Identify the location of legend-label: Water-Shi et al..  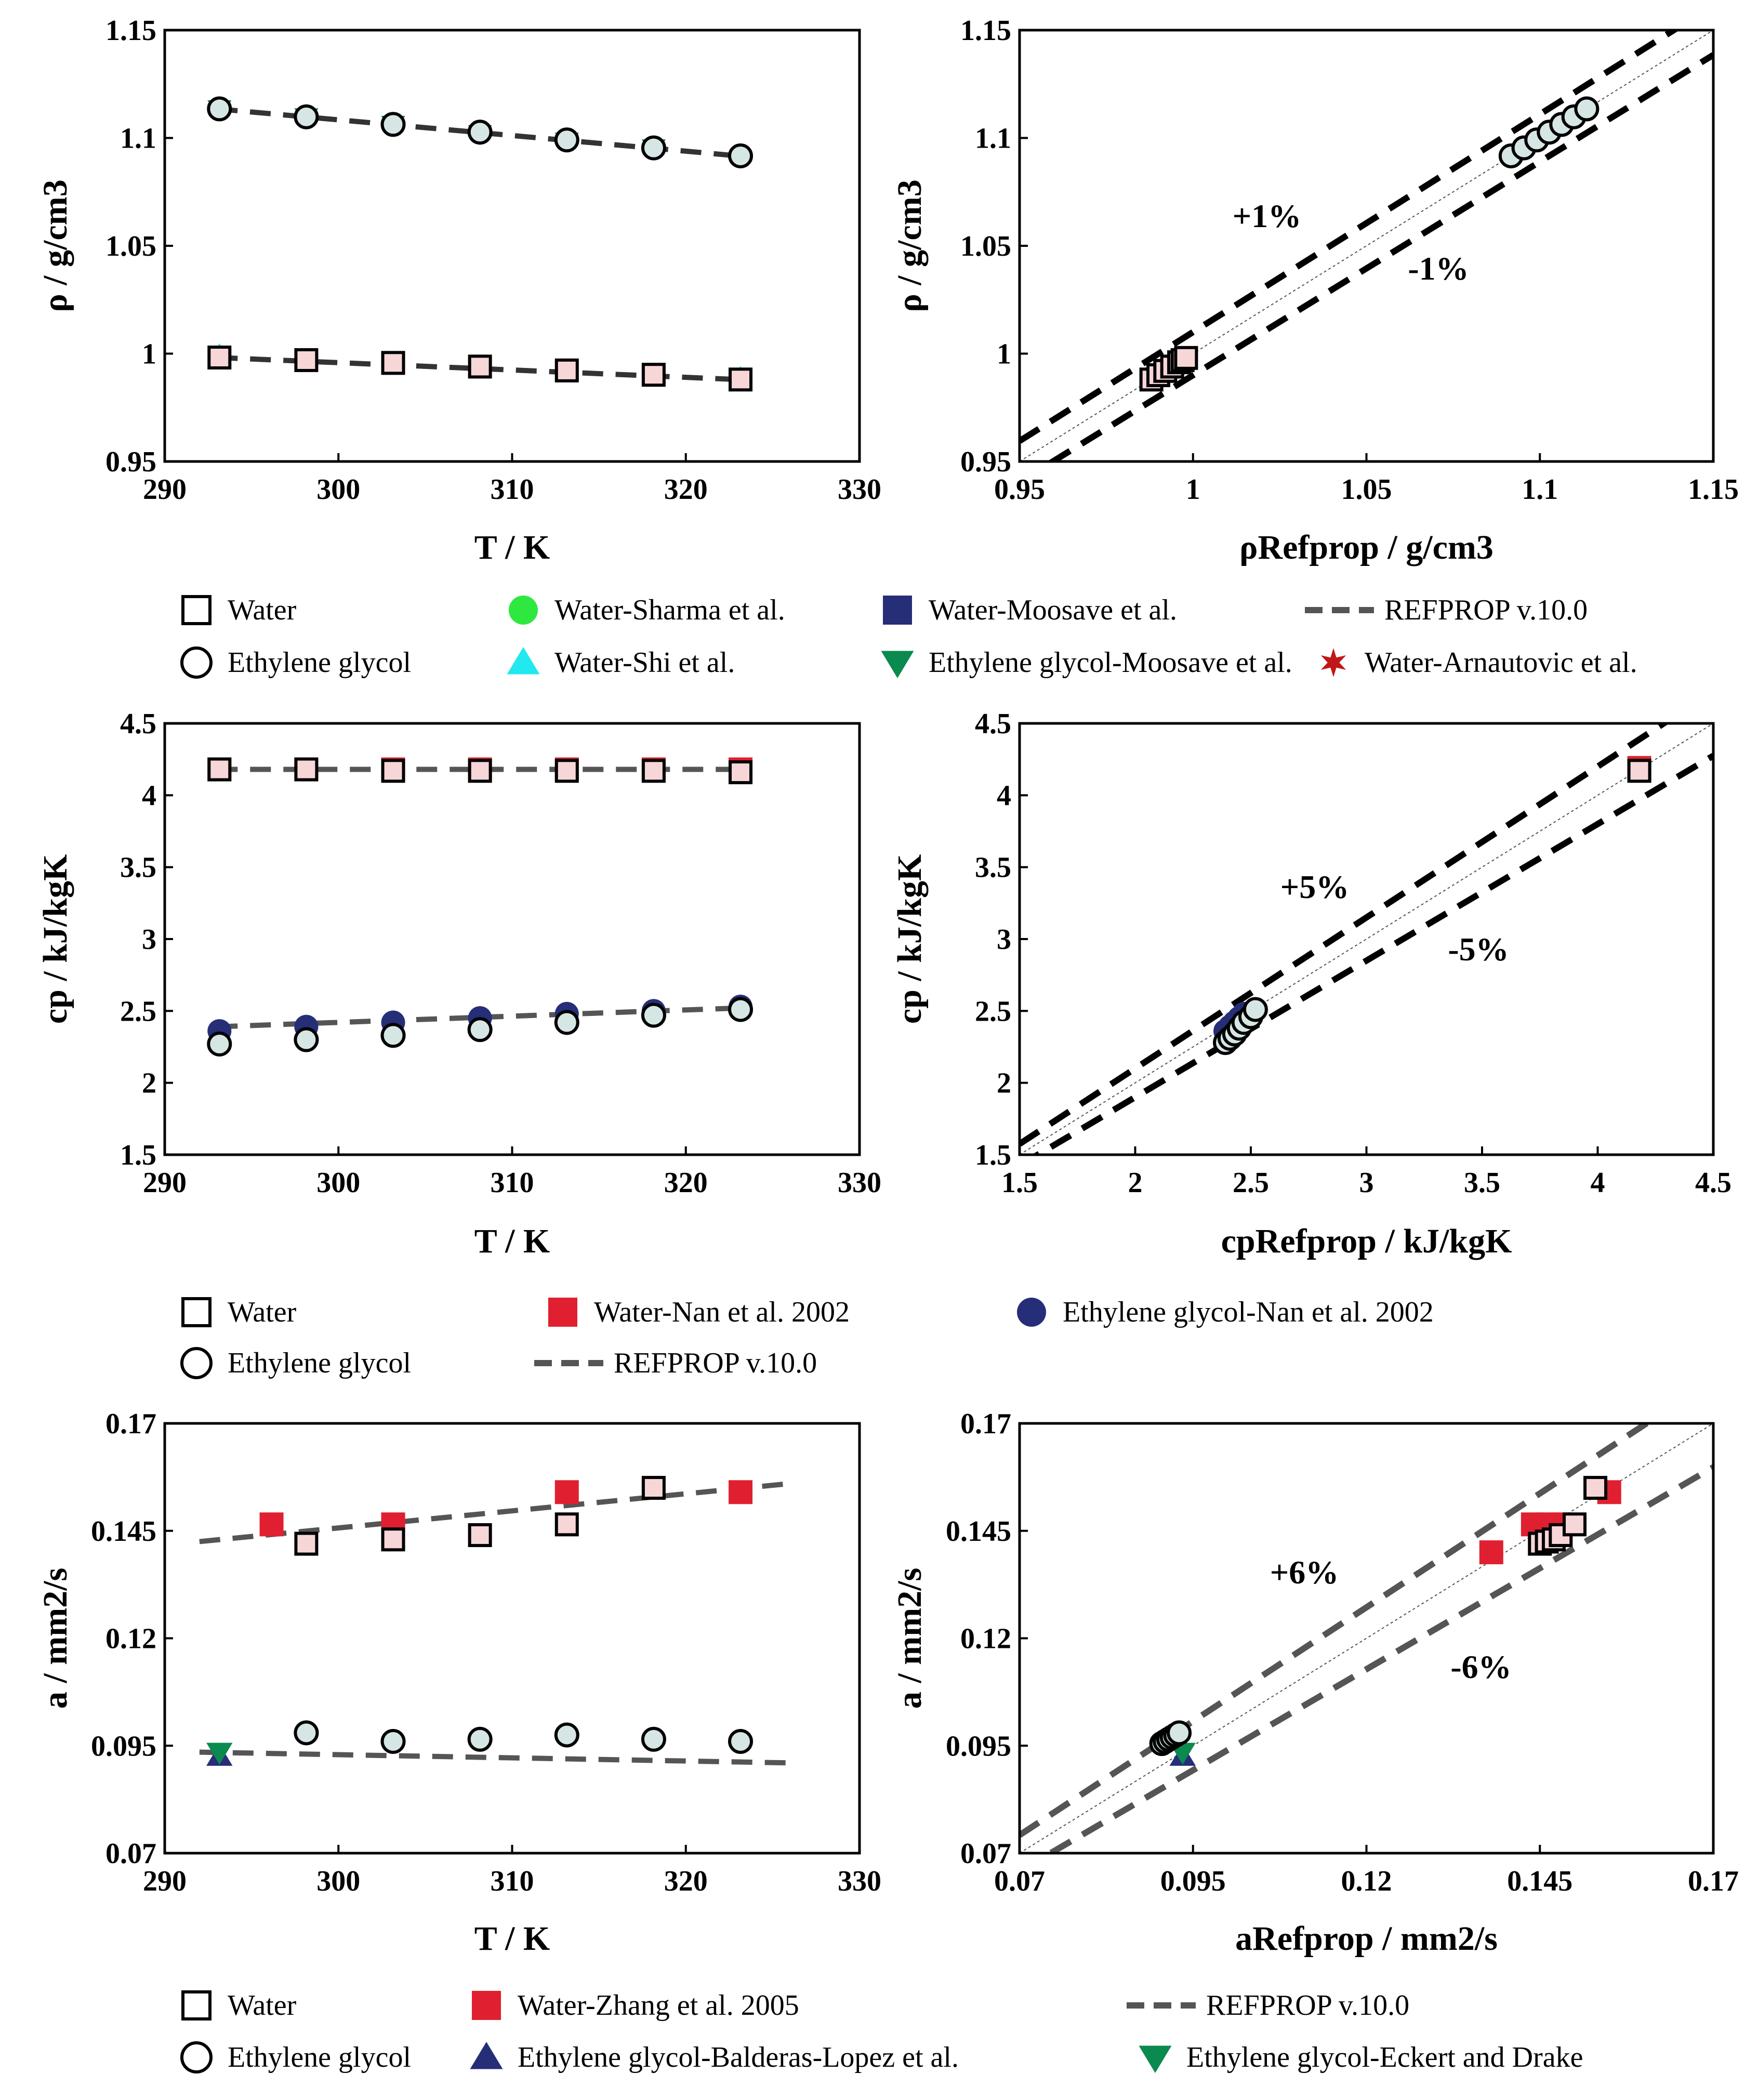
(644, 663).